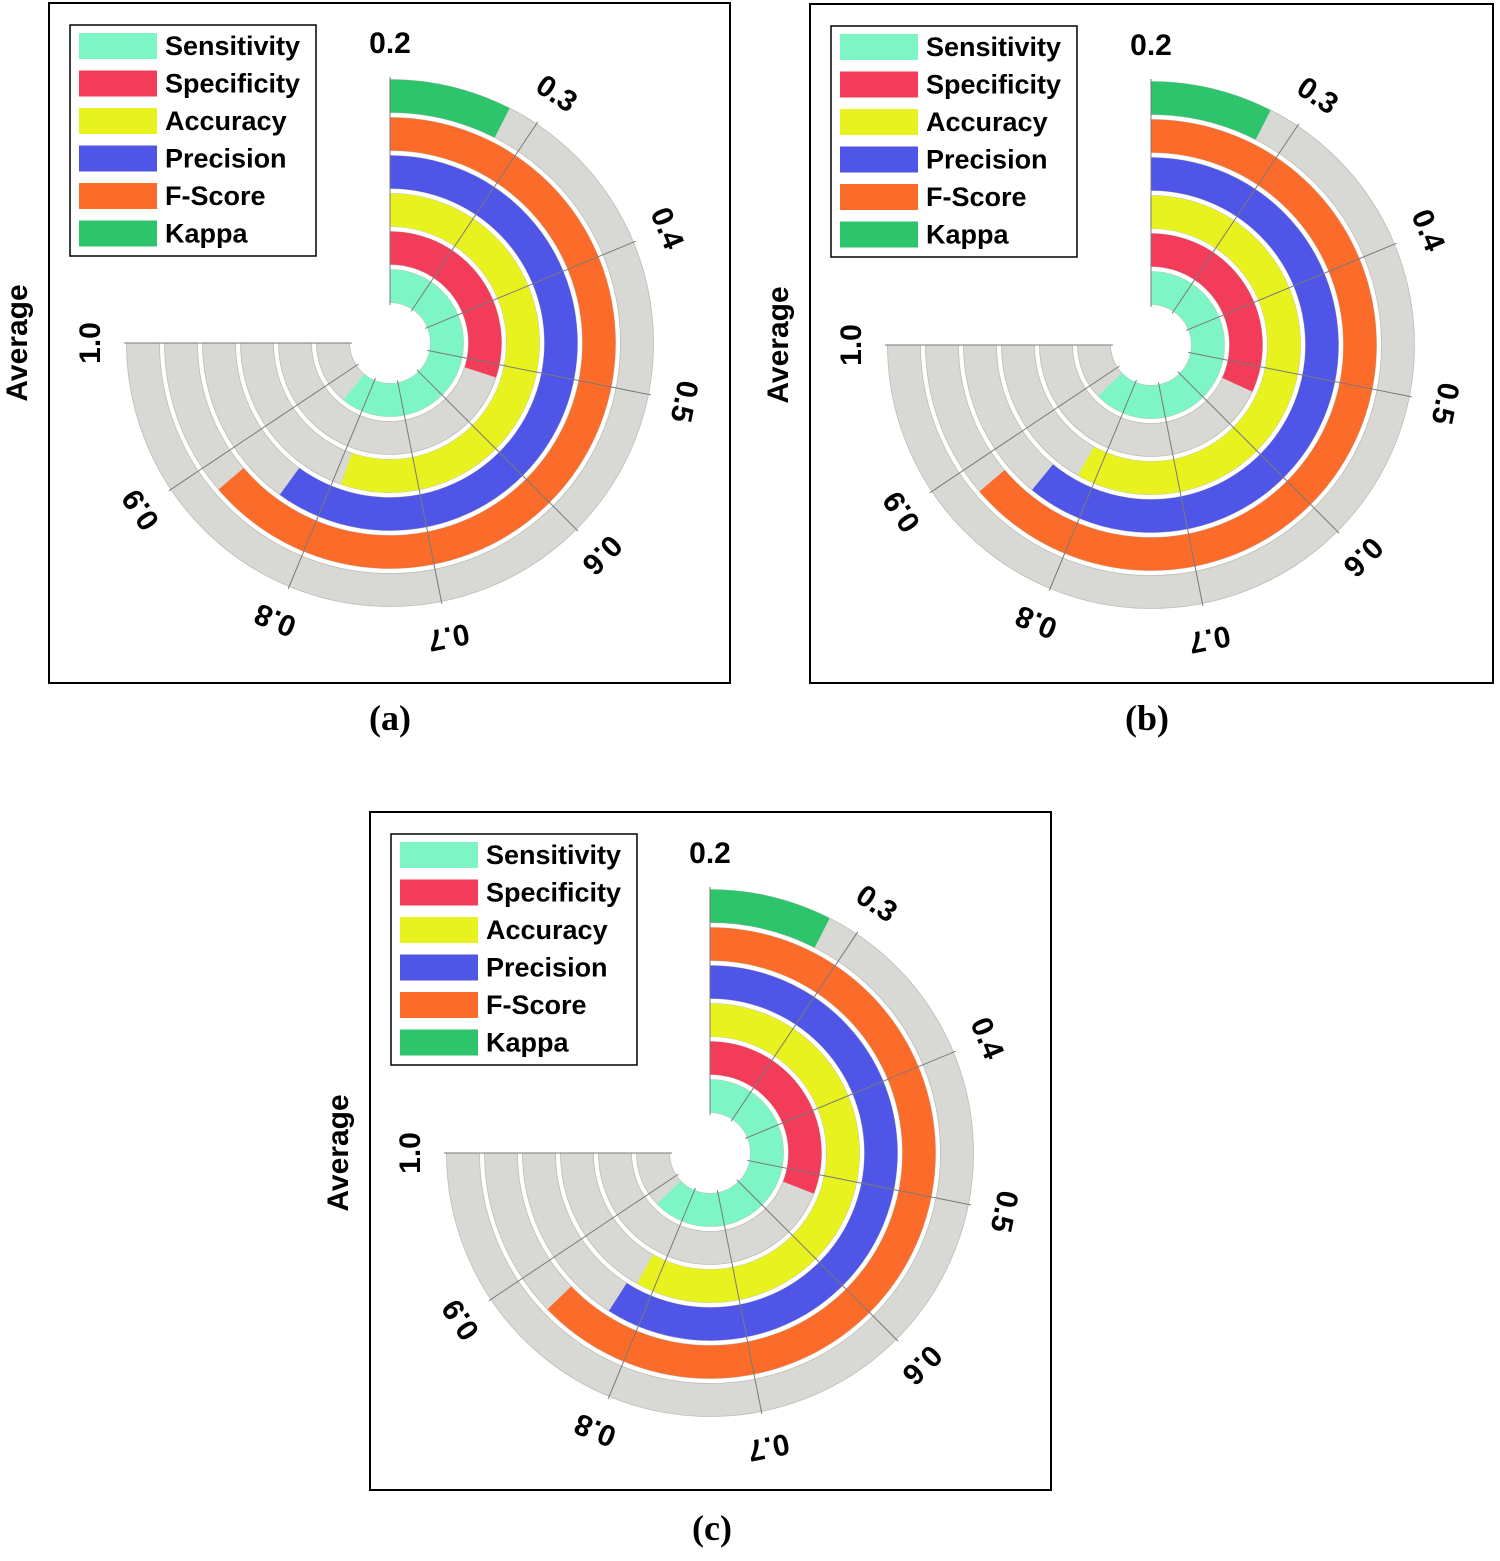 The width and height of the screenshot is (1500, 1561). What do you see at coordinates (1147, 718) in the screenshot?
I see `panel-caption: (b)` at bounding box center [1147, 718].